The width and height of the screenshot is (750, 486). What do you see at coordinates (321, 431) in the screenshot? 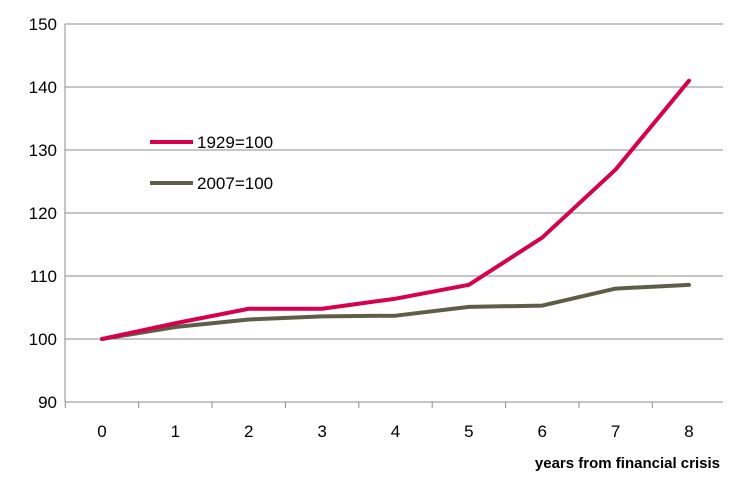
I see `x-tick-label: 3` at bounding box center [321, 431].